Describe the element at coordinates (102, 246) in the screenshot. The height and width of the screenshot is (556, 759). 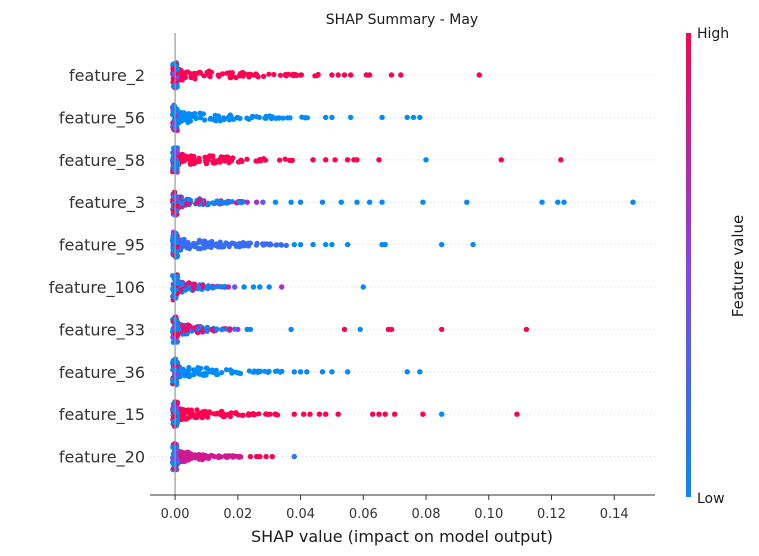
I see `feature-label: feature_95` at that location.